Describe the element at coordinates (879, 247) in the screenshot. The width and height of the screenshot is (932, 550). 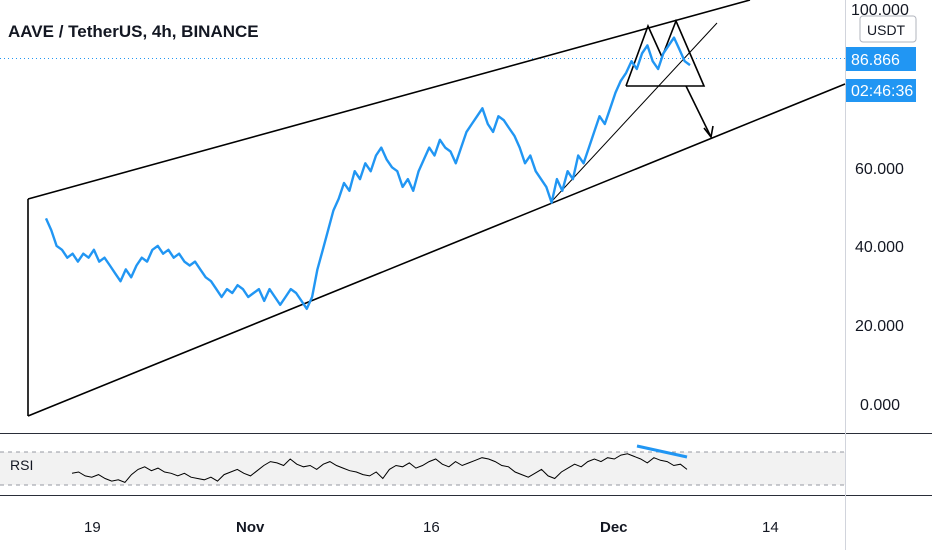
I see `y-tick-label: 40.000` at that location.